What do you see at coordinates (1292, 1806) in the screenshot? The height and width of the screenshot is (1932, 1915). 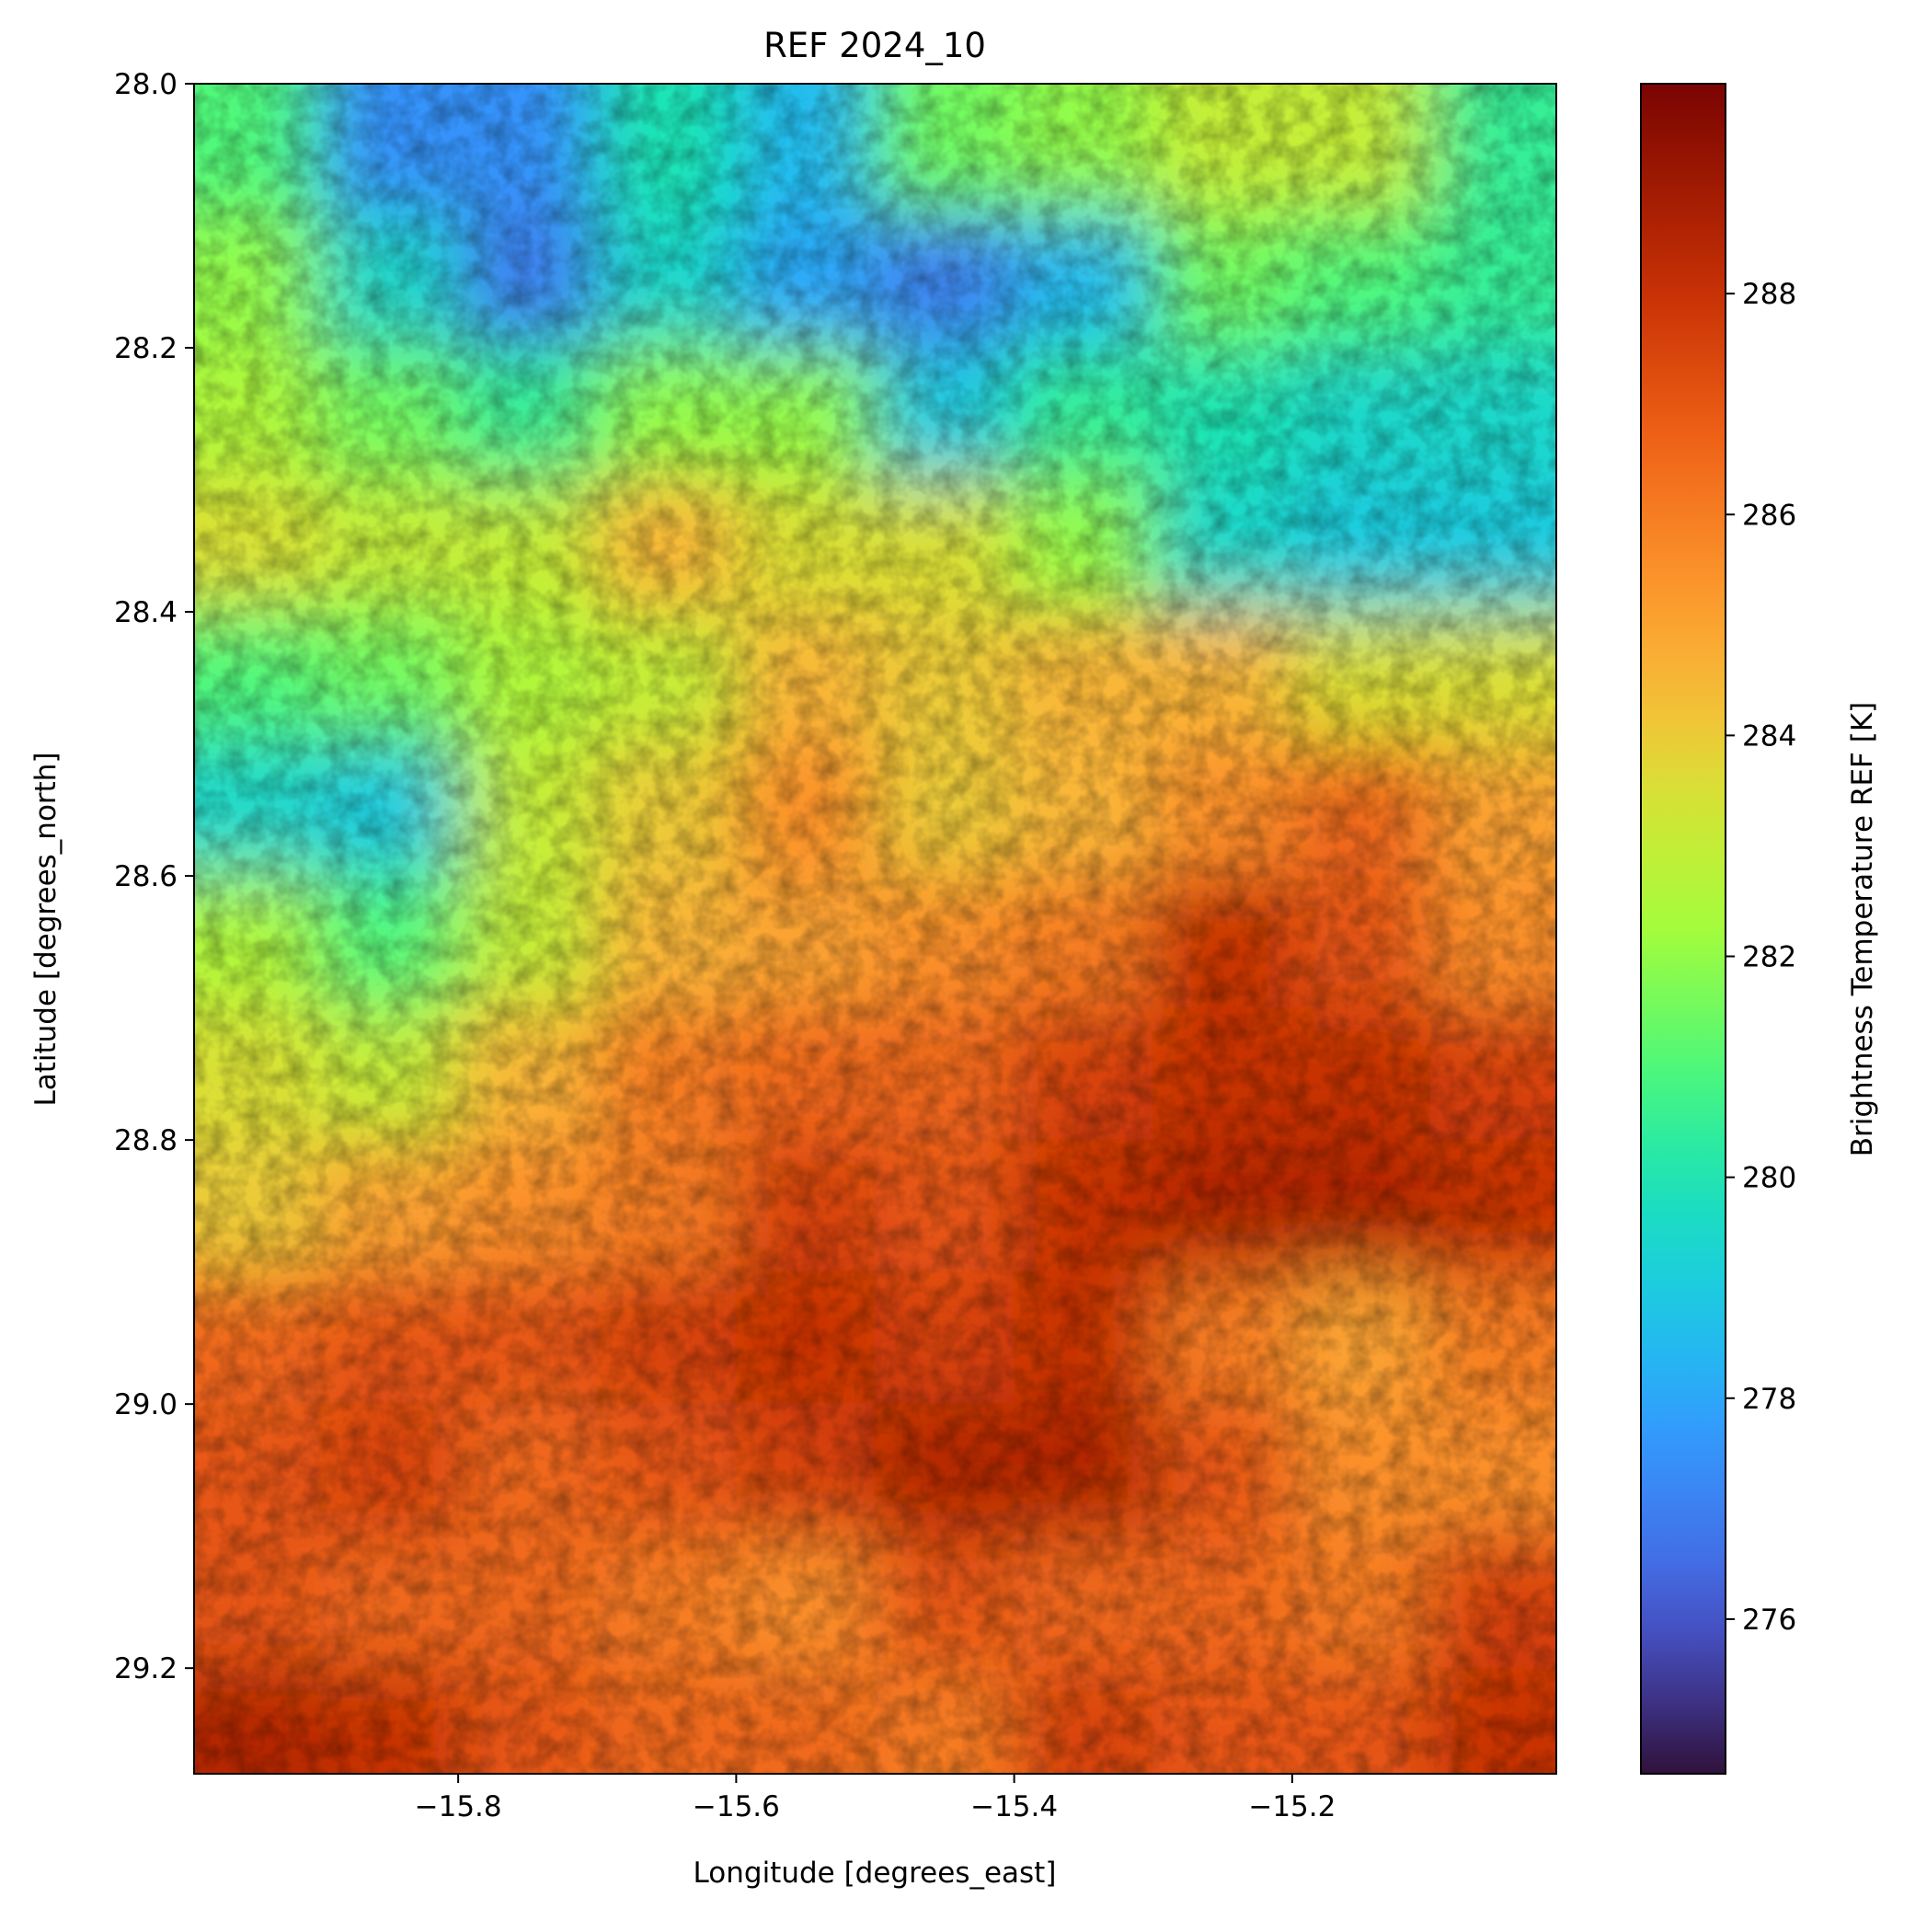 I see `x-tick-label: −15.2` at bounding box center [1292, 1806].